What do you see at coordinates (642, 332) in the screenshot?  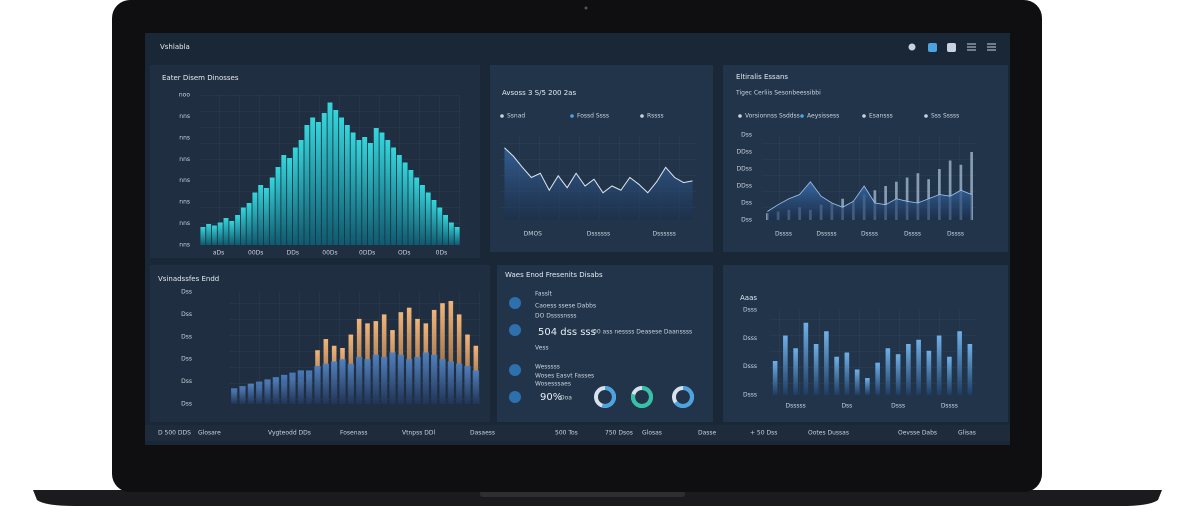 I see `panel-text: 00 ass nessss Deasese Daanssss` at bounding box center [642, 332].